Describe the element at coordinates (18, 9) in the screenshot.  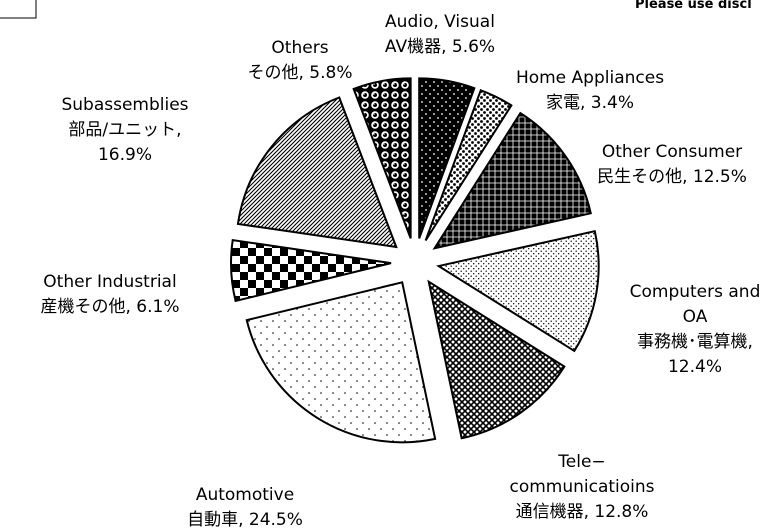
I see `frame-corner` at that location.